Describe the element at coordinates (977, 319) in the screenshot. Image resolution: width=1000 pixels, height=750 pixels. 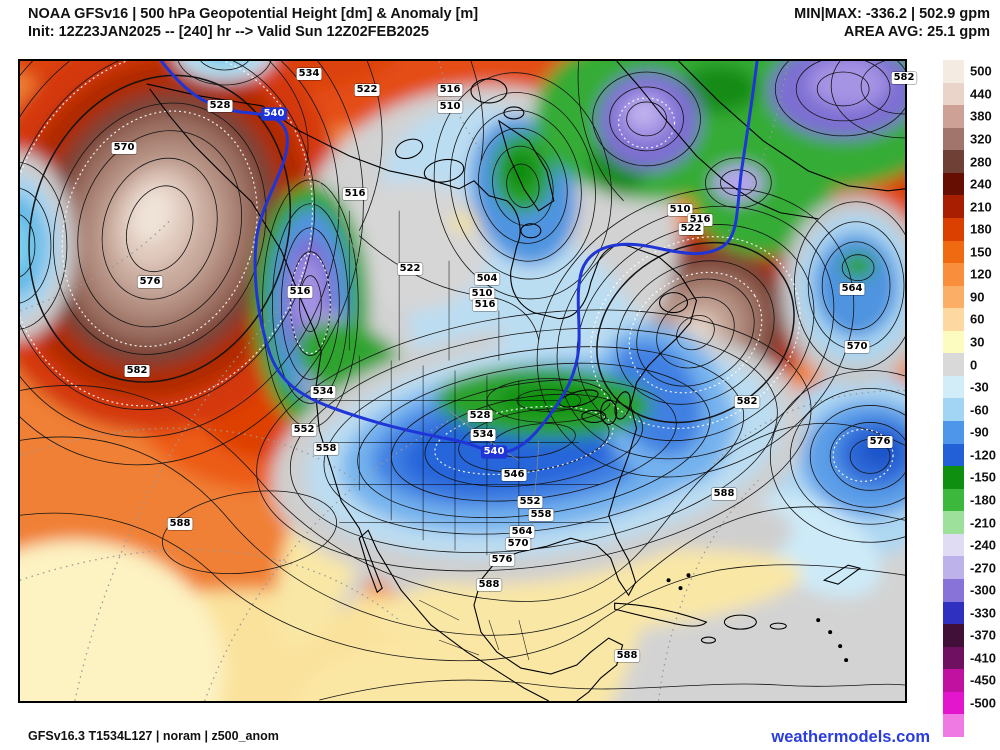
I see `colorbar-tick-label: 60` at that location.